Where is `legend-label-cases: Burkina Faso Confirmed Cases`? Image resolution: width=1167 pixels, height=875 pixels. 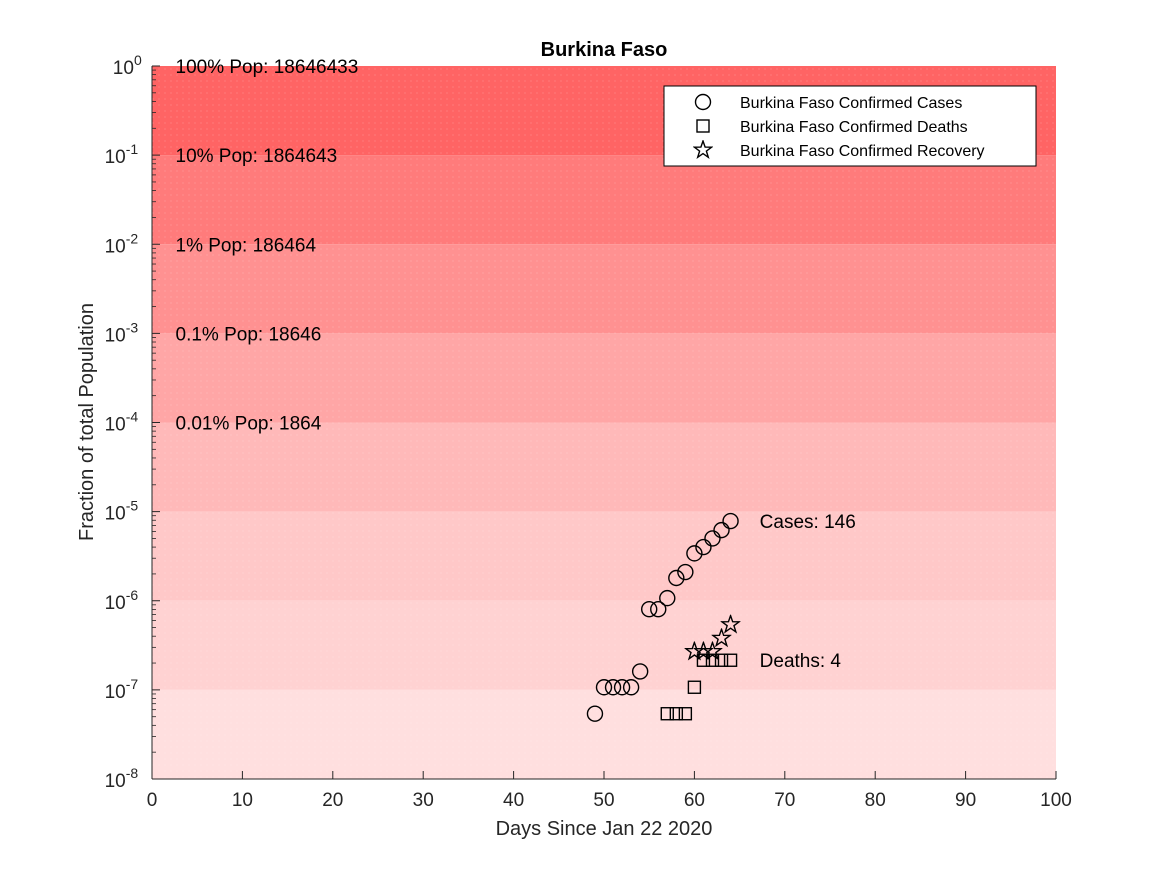 legend-label-cases: Burkina Faso Confirmed Cases is located at coordinates (851, 103).